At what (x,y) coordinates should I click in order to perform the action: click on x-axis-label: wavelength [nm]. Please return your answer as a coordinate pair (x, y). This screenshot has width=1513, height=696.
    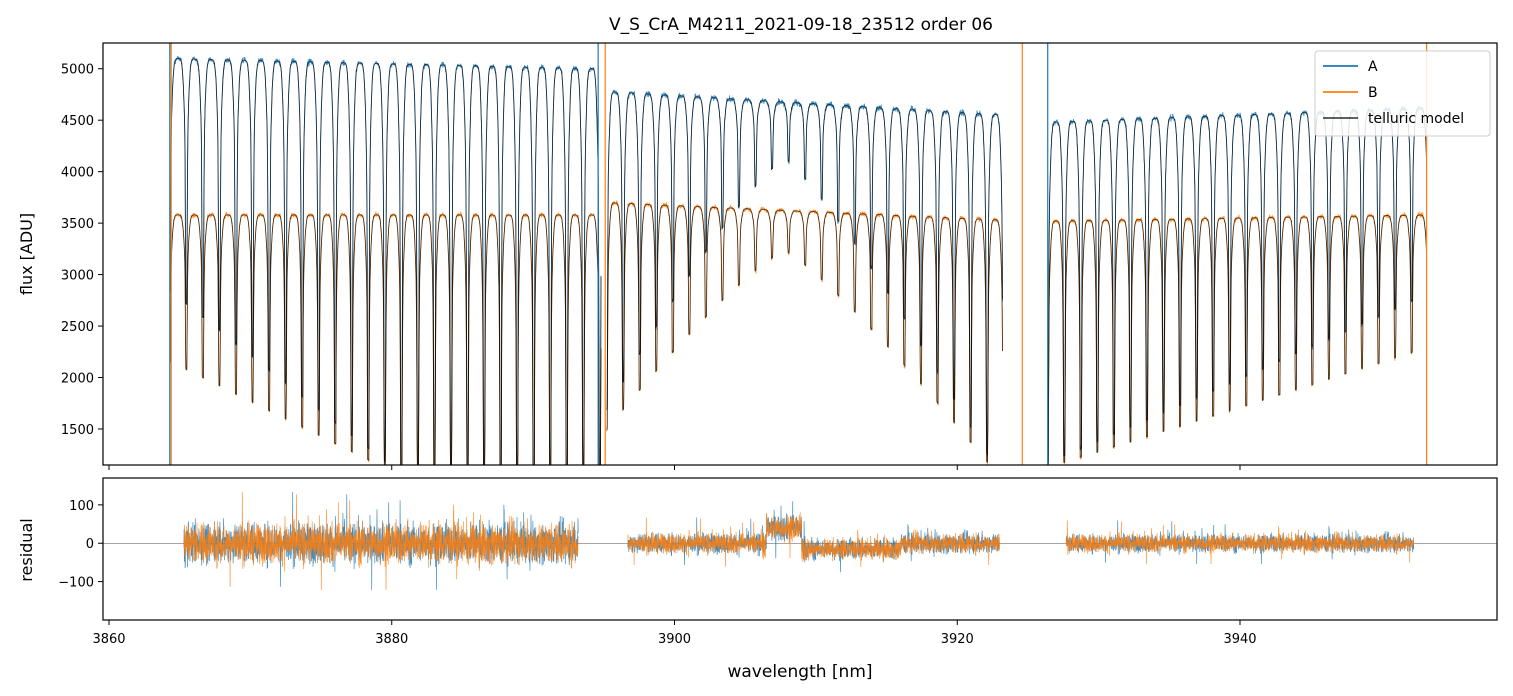
    Looking at the image, I should click on (799, 672).